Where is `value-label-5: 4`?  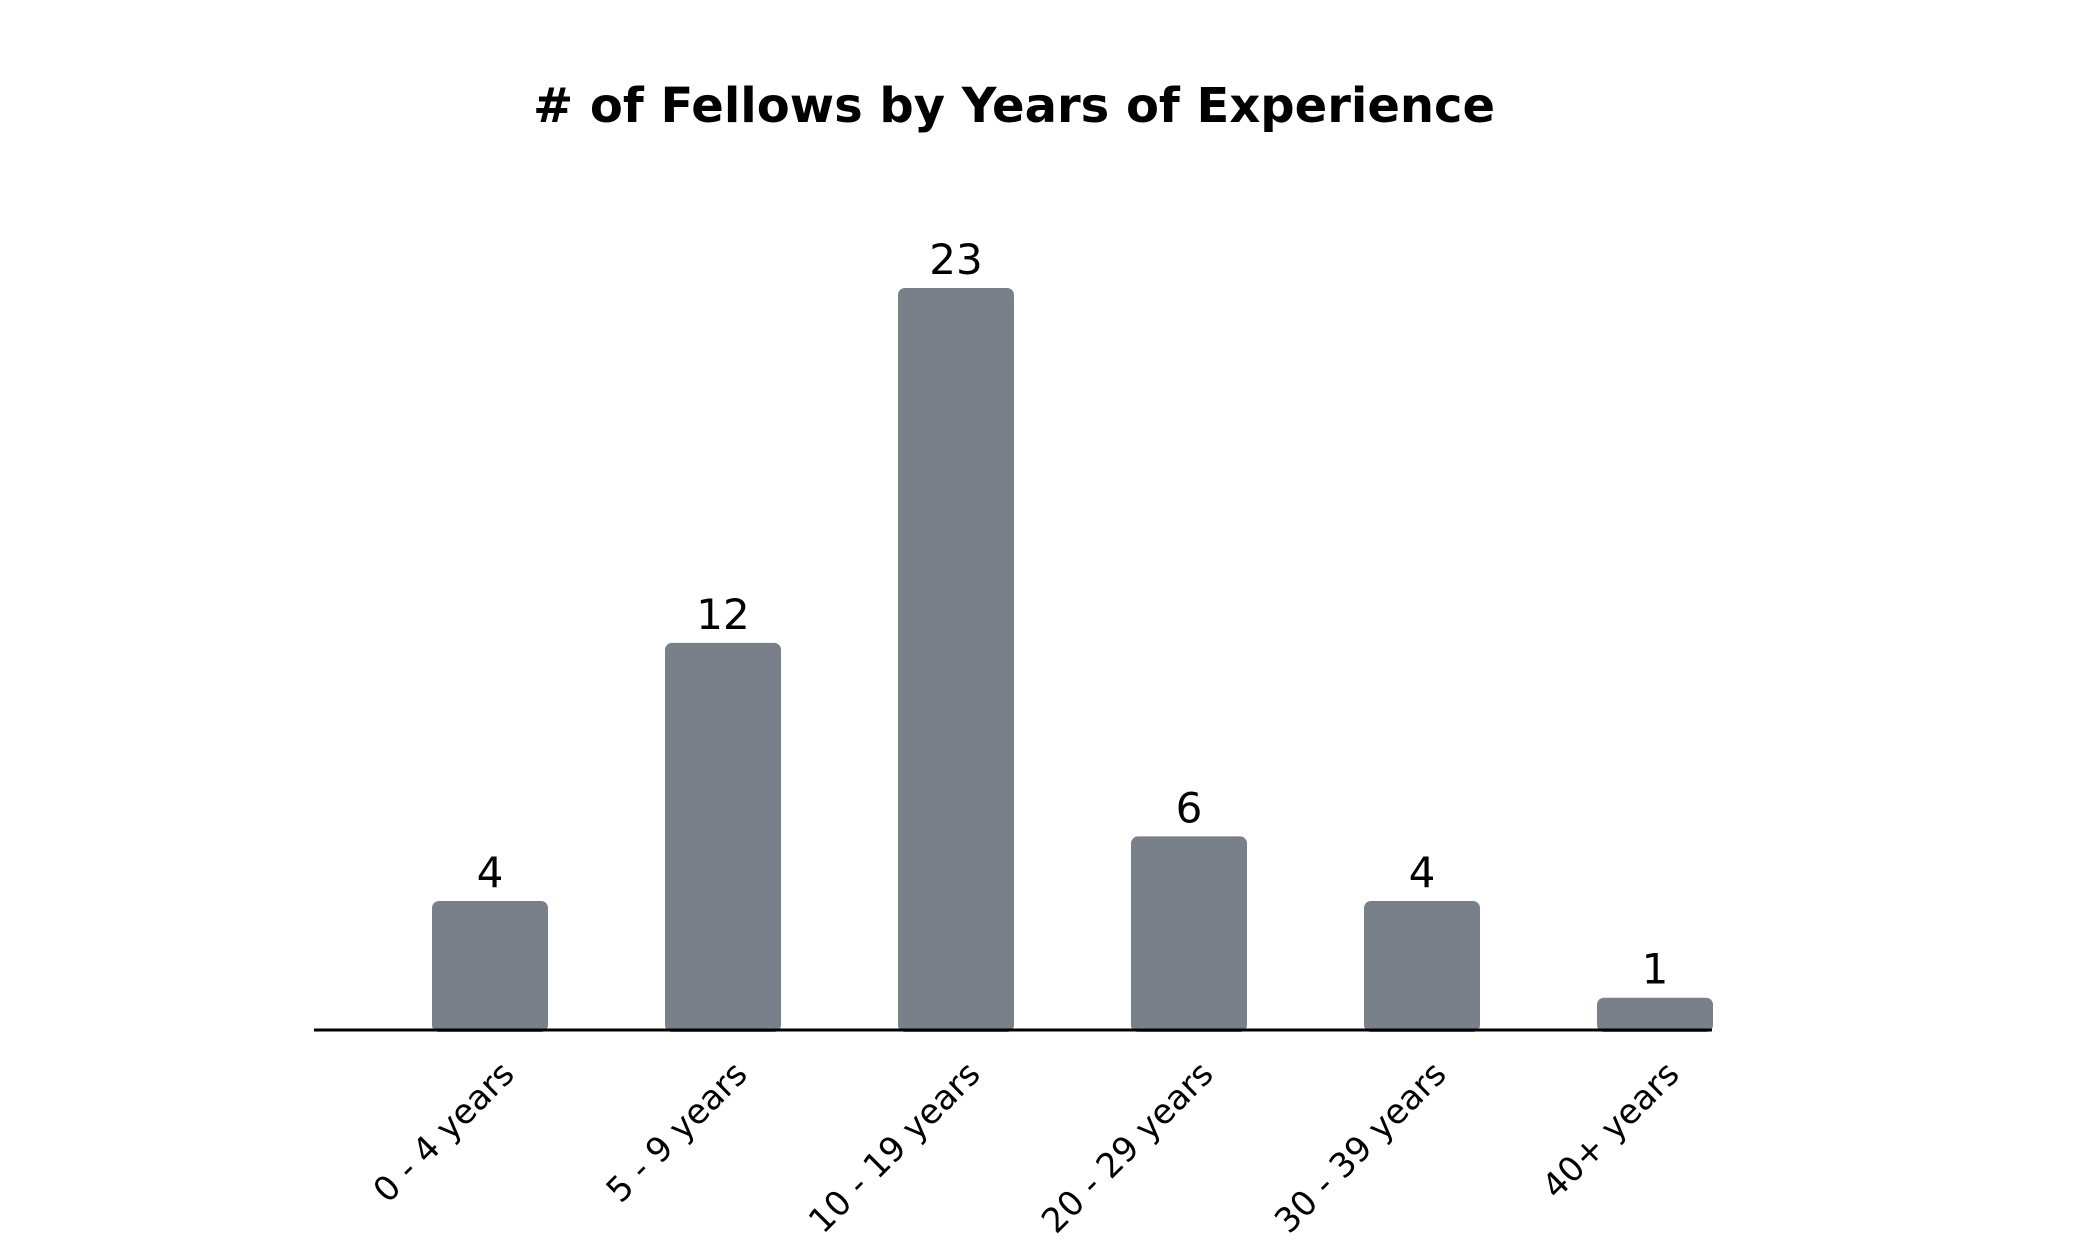
value-label-5: 4 is located at coordinates (1422, 872).